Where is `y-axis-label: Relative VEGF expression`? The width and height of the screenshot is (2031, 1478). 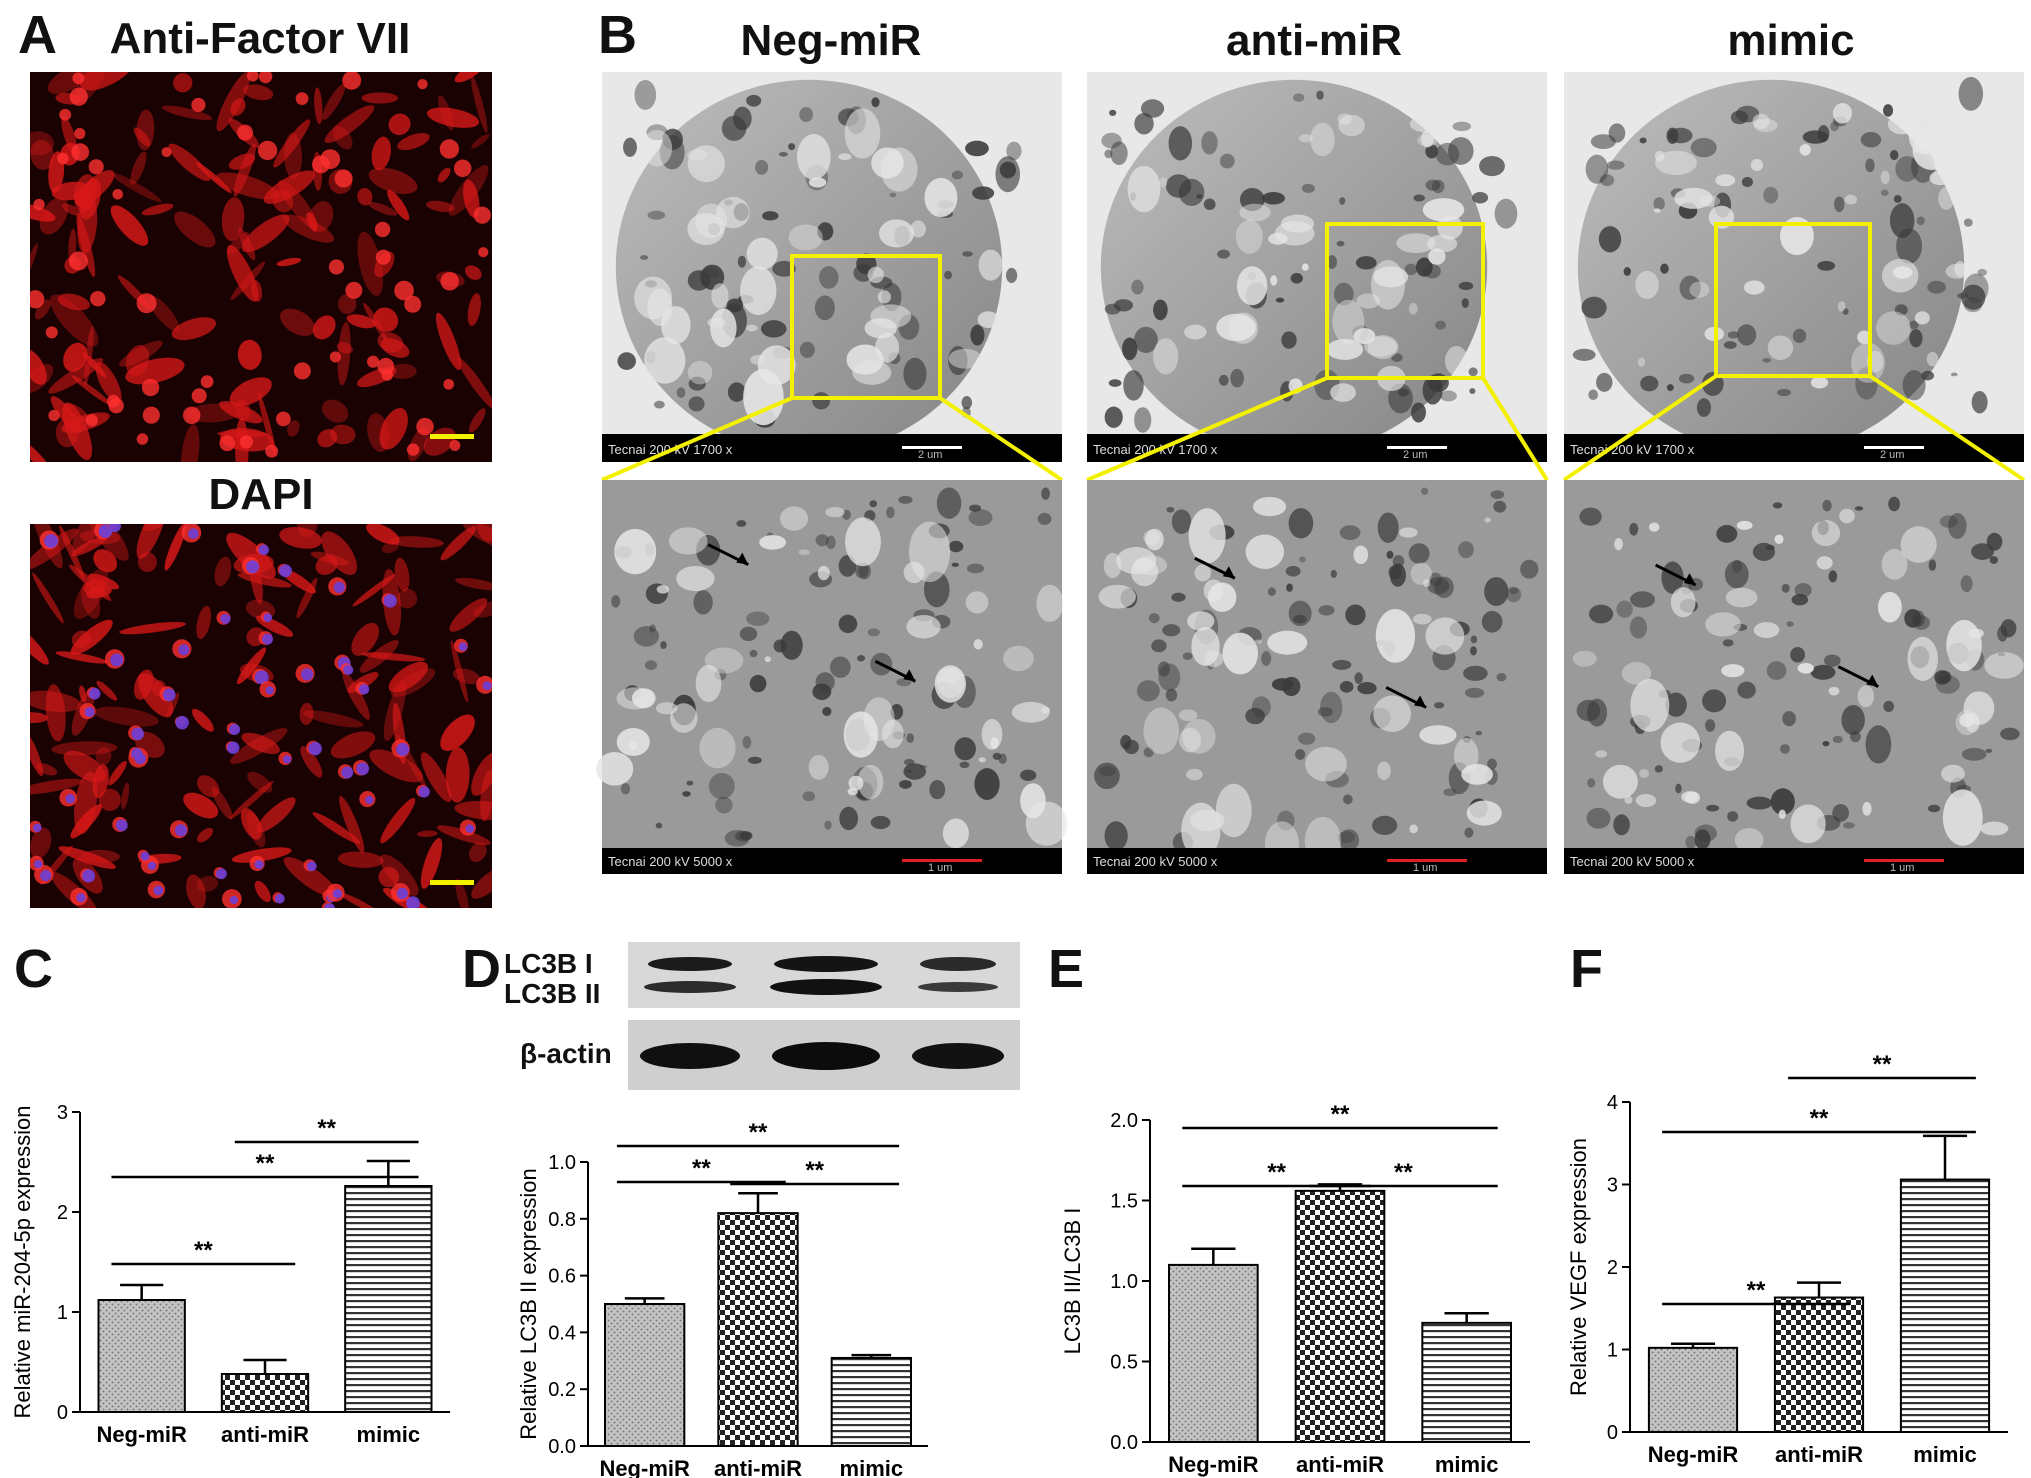
y-axis-label: Relative VEGF expression is located at coordinates (1578, 1267).